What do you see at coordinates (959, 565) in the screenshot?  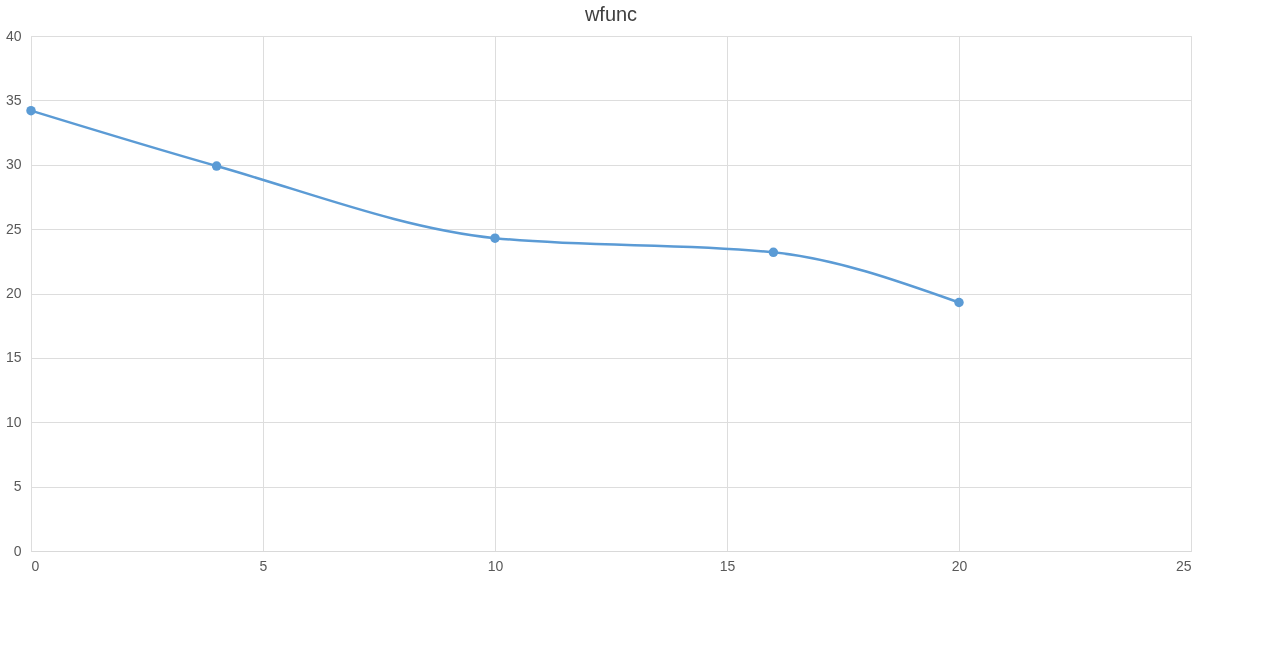 I see `x-tick-label: 20` at bounding box center [959, 565].